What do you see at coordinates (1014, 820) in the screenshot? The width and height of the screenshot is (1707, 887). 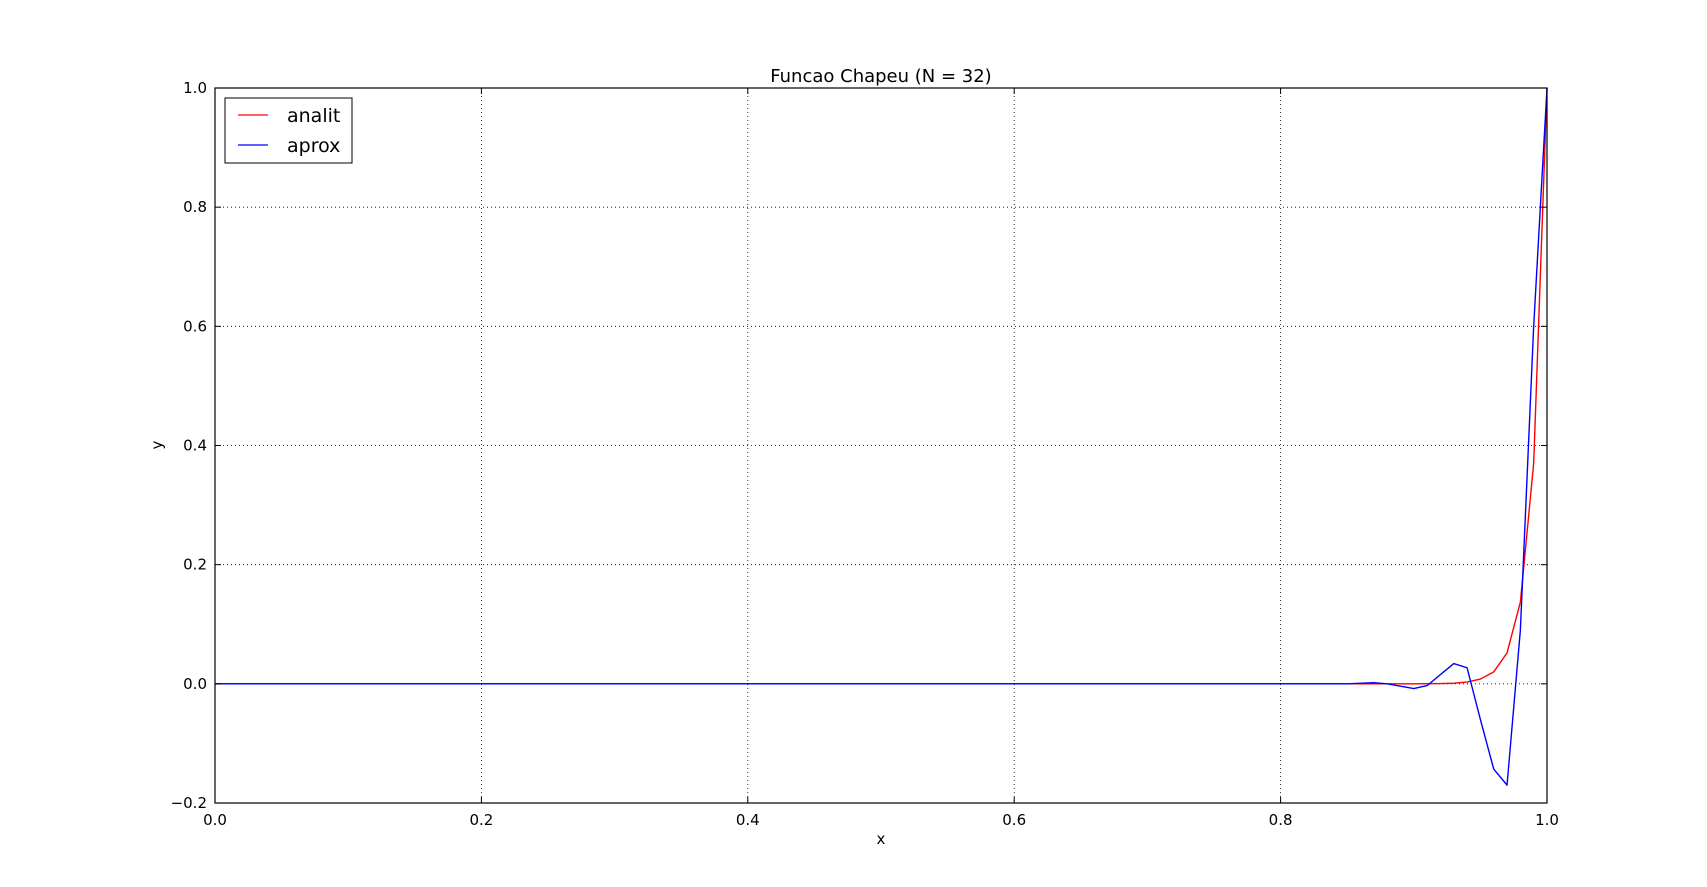 I see `x-tick-label: 0.6` at bounding box center [1014, 820].